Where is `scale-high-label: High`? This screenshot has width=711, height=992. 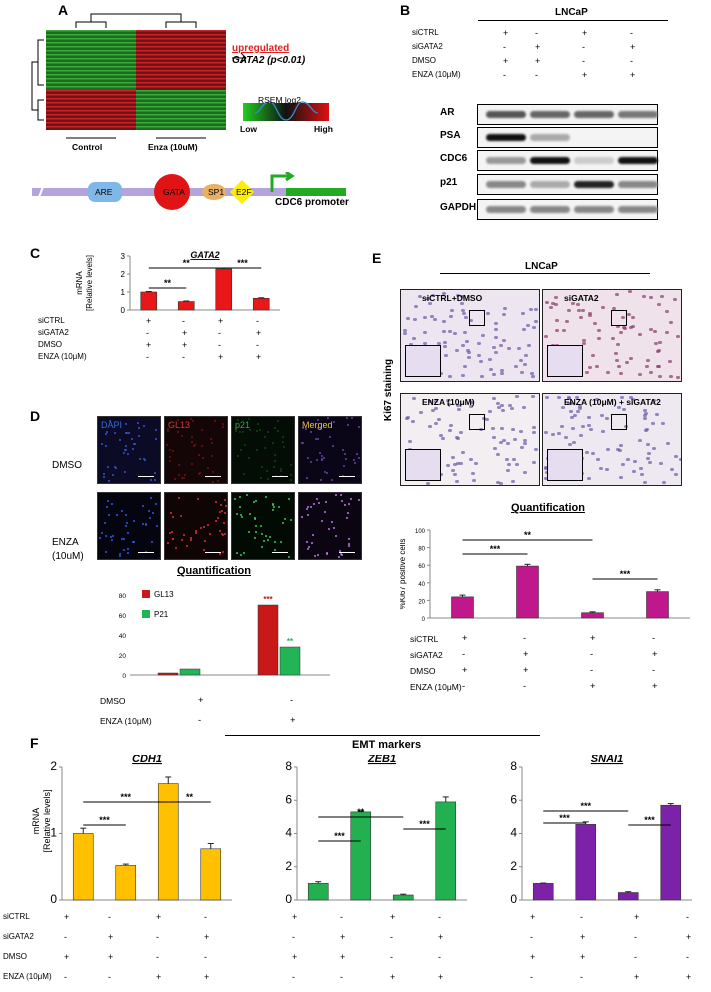
scale-high-label: High is located at coordinates (323, 129).